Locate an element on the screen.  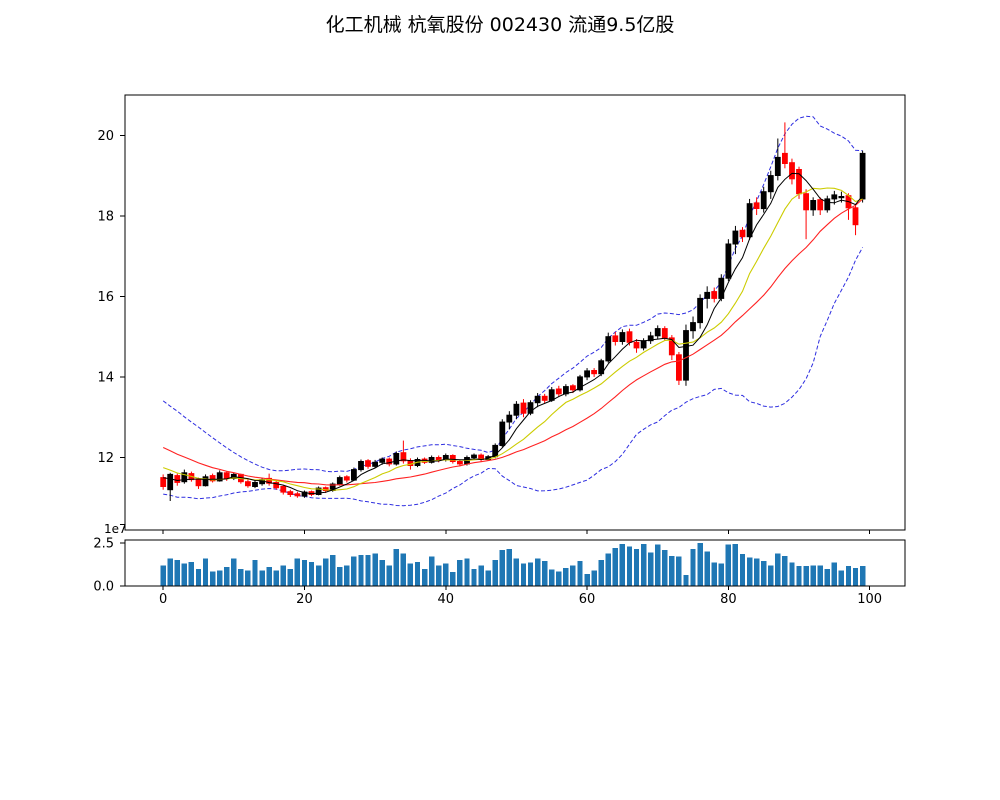
volume-x-tick-label: 20 is located at coordinates (304, 599).